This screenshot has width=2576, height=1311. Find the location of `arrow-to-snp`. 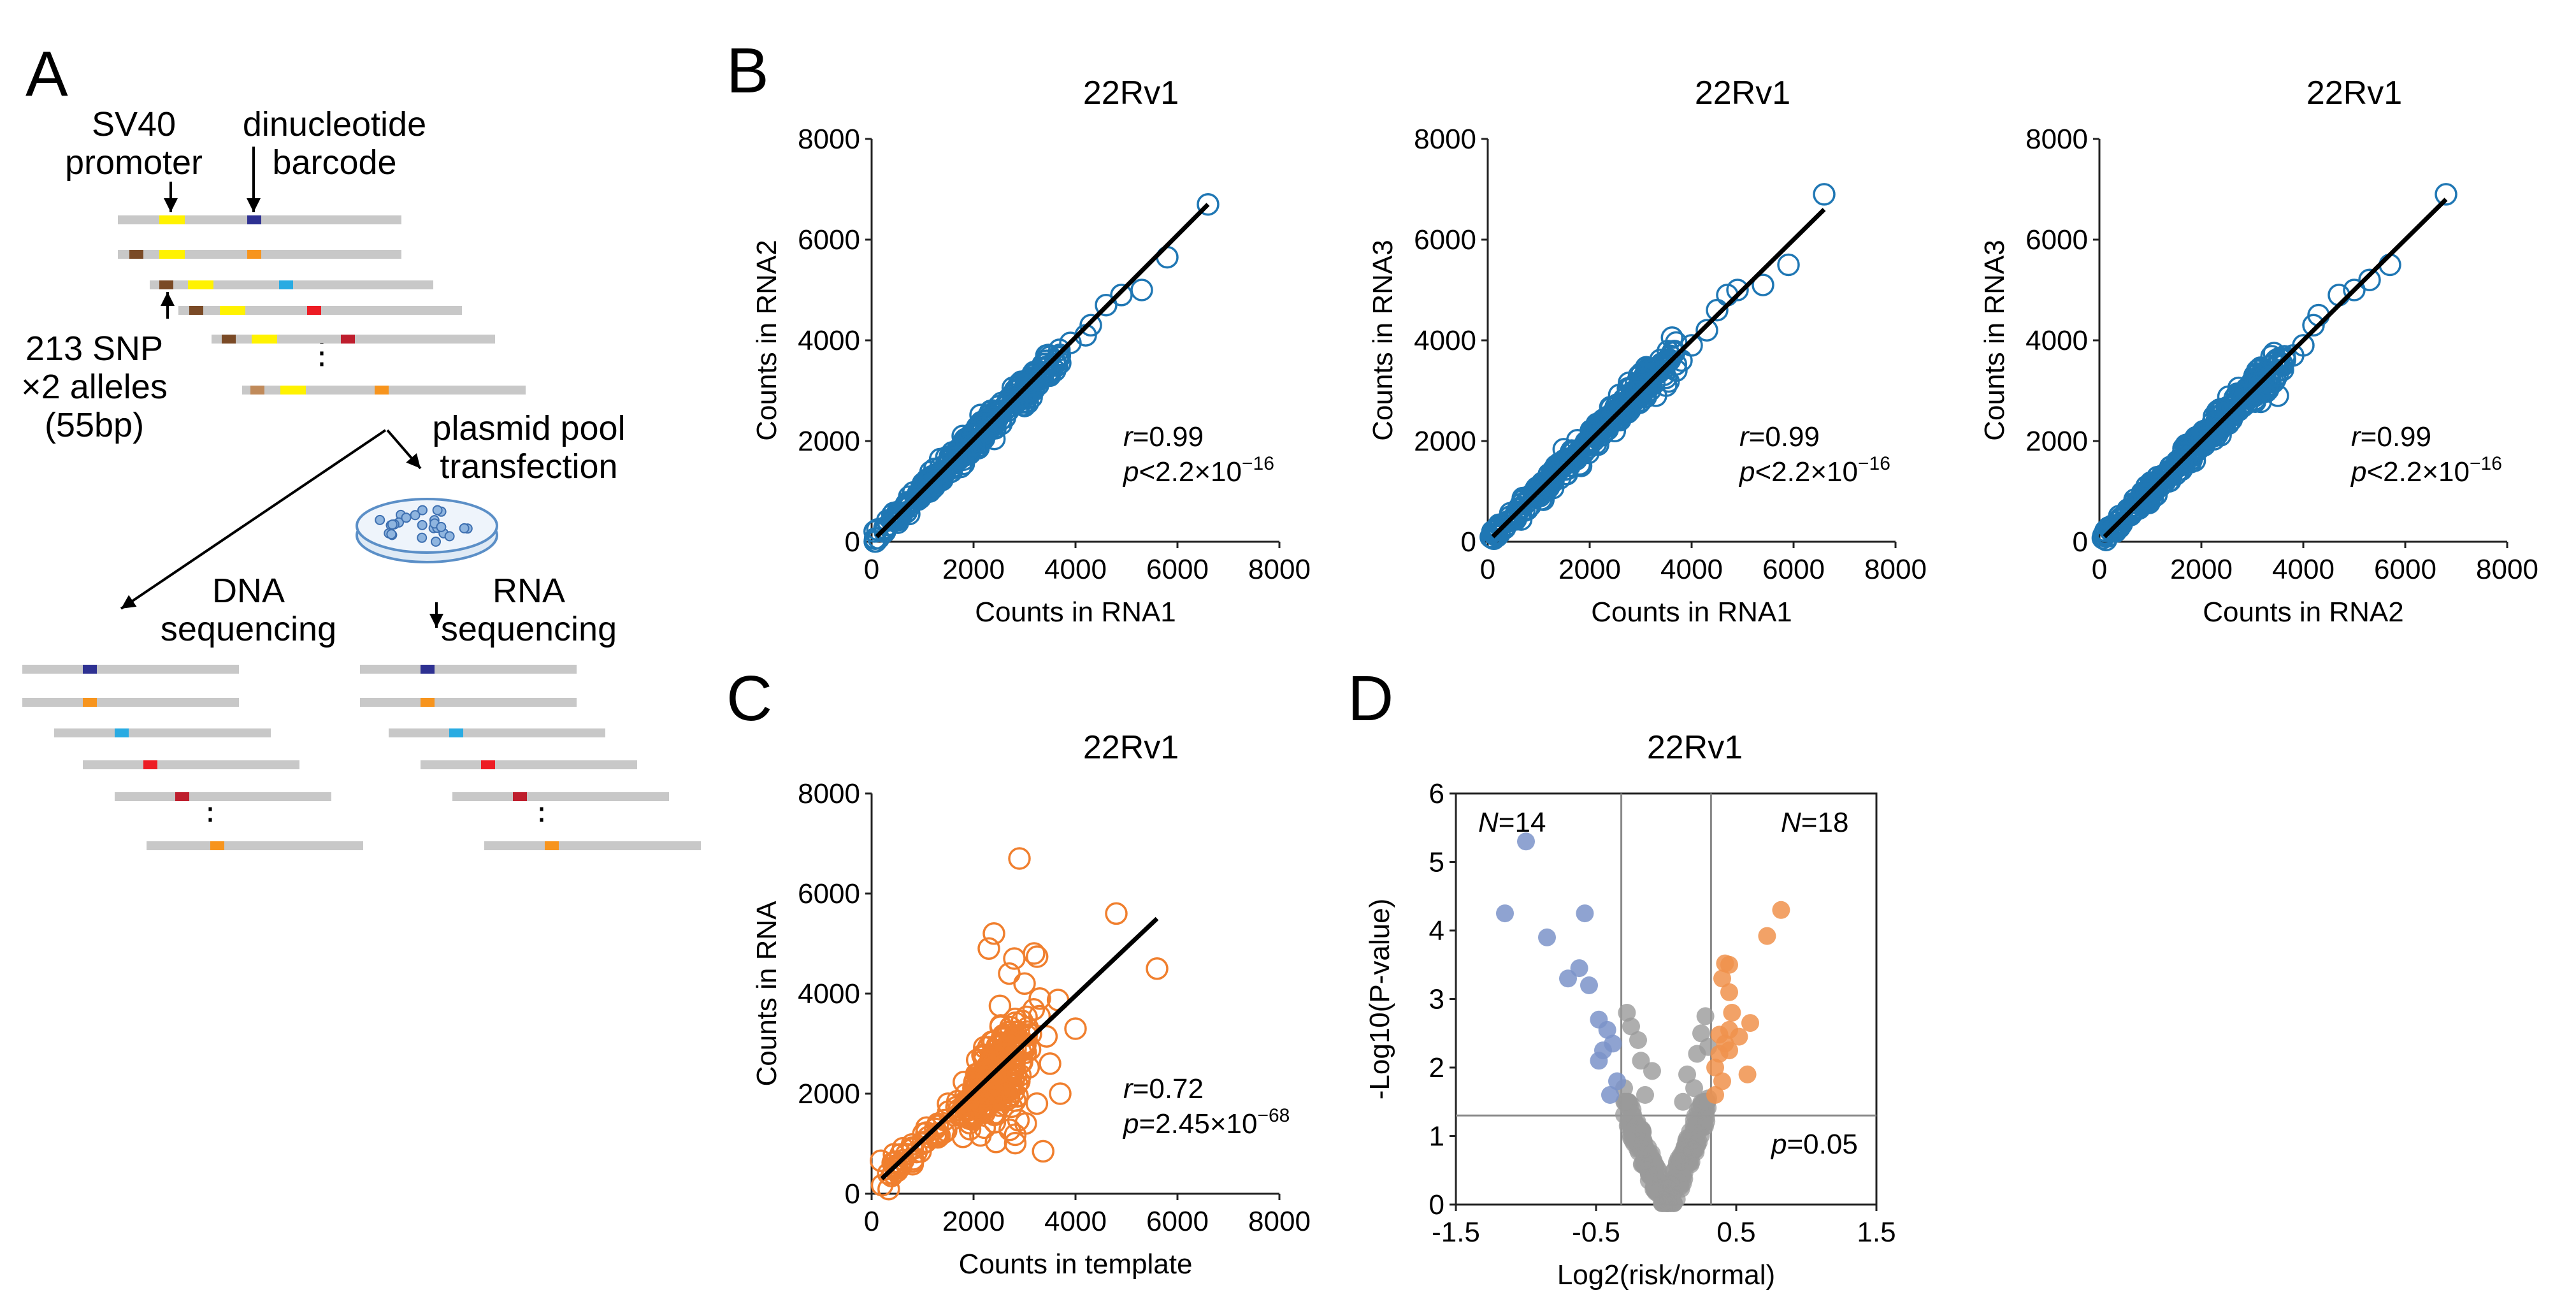

arrow-to-snp is located at coordinates (168, 305).